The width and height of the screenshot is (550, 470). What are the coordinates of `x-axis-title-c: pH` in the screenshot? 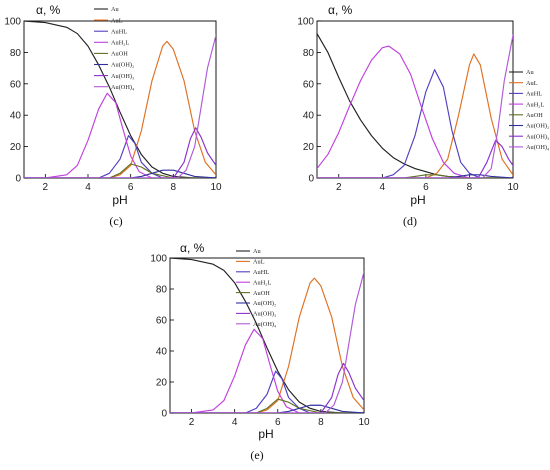 It's located at (119, 200).